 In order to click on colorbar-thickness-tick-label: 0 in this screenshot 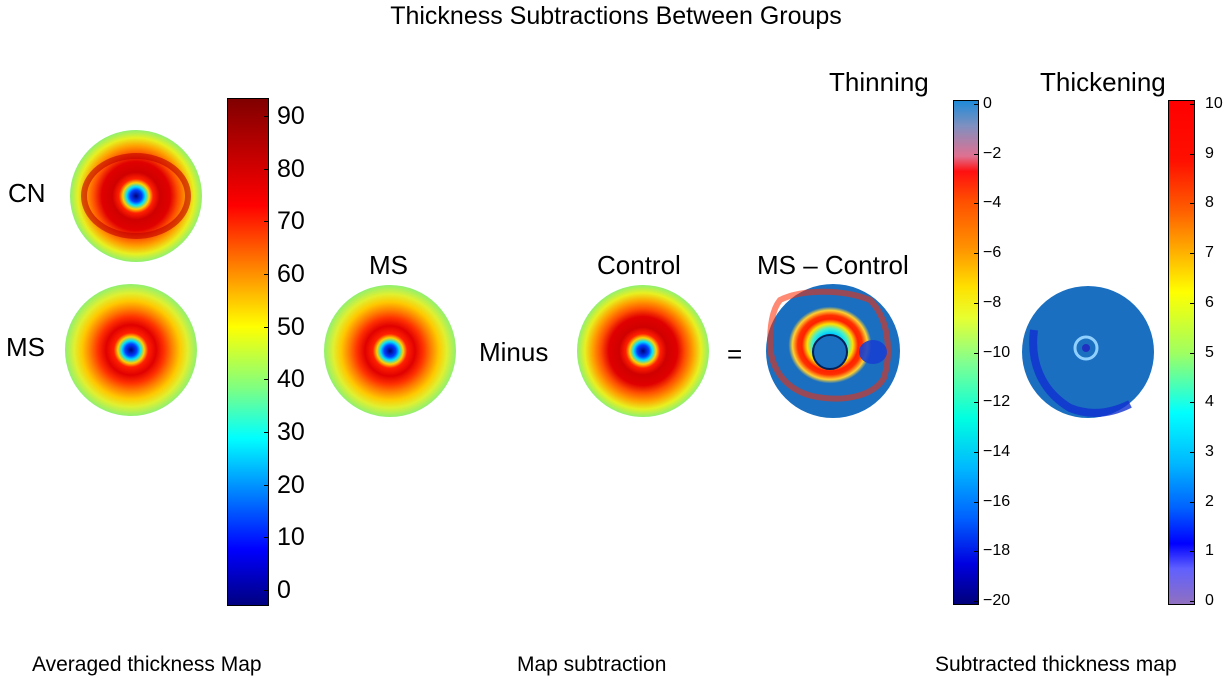, I will do `click(284, 590)`.